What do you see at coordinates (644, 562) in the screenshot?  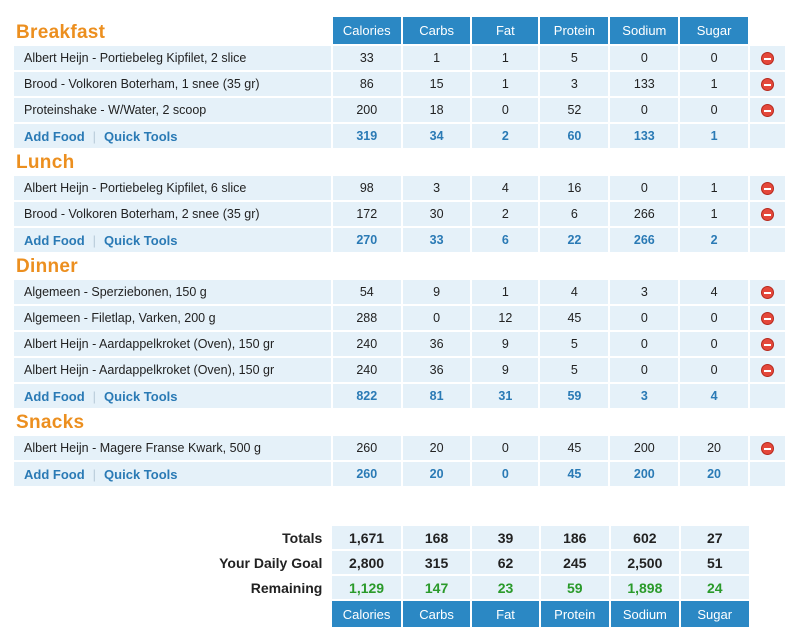 I see `daily-goal-row-sodium: 2,500` at bounding box center [644, 562].